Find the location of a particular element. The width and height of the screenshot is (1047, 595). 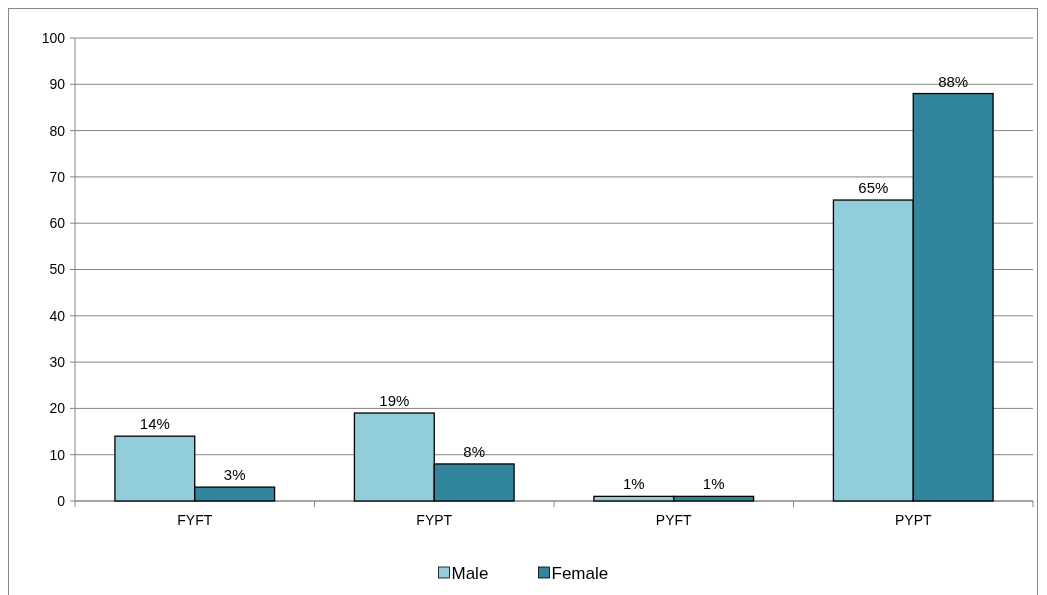

x-tick-label: PYPT is located at coordinates (913, 520).